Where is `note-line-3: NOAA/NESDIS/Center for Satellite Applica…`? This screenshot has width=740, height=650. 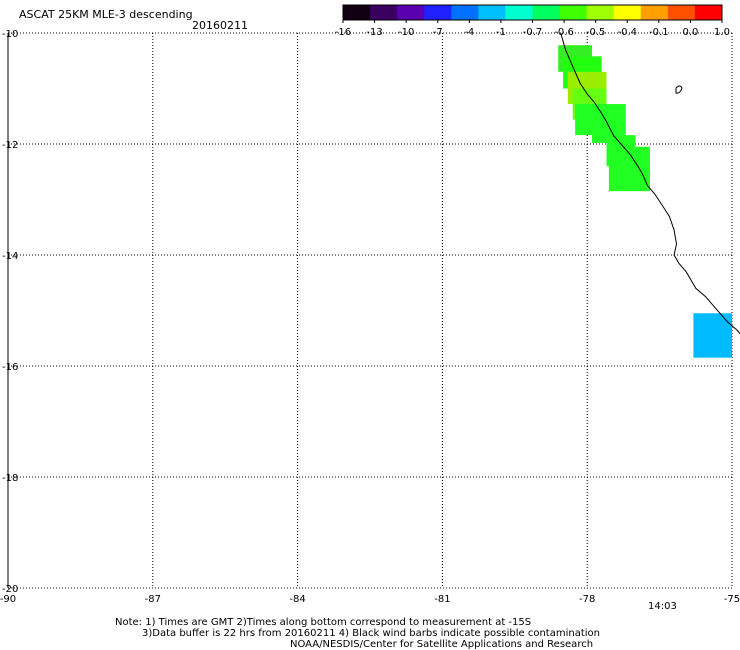 note-line-3: NOAA/NESDIS/Center for Satellite Applica… is located at coordinates (441, 644).